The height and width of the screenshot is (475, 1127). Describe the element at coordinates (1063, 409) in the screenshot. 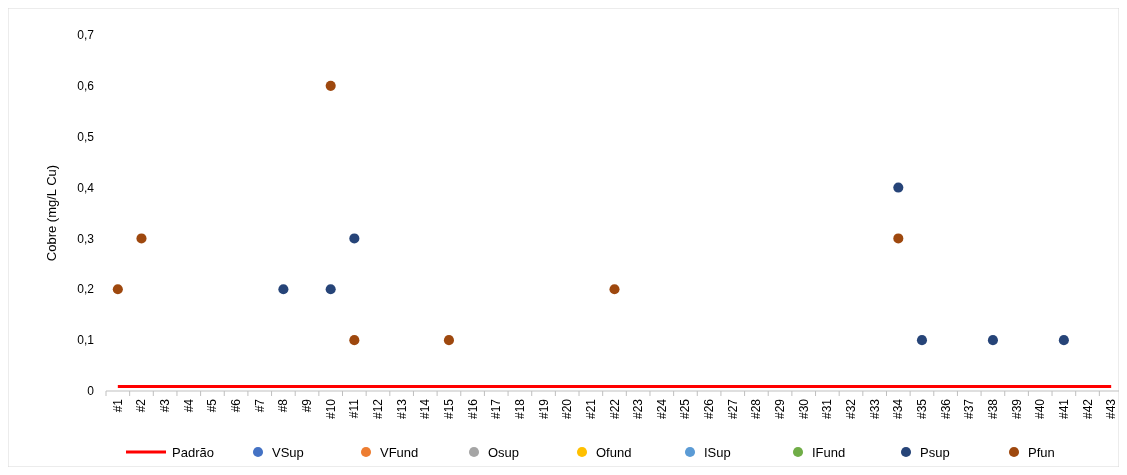

I see `x-tick-label: #41` at that location.